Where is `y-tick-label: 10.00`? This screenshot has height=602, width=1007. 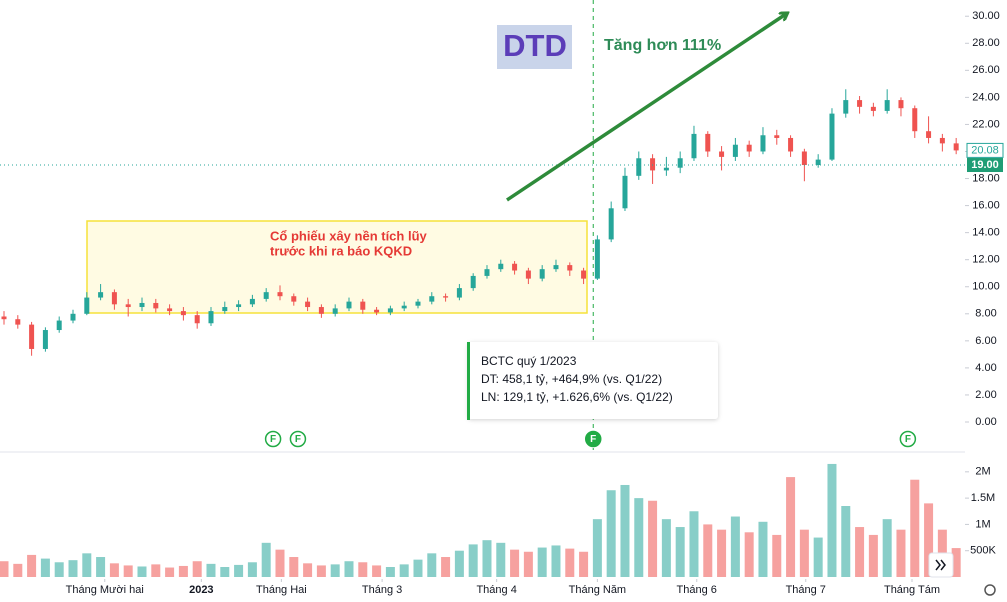
y-tick-label: 10.00 is located at coordinates (986, 287).